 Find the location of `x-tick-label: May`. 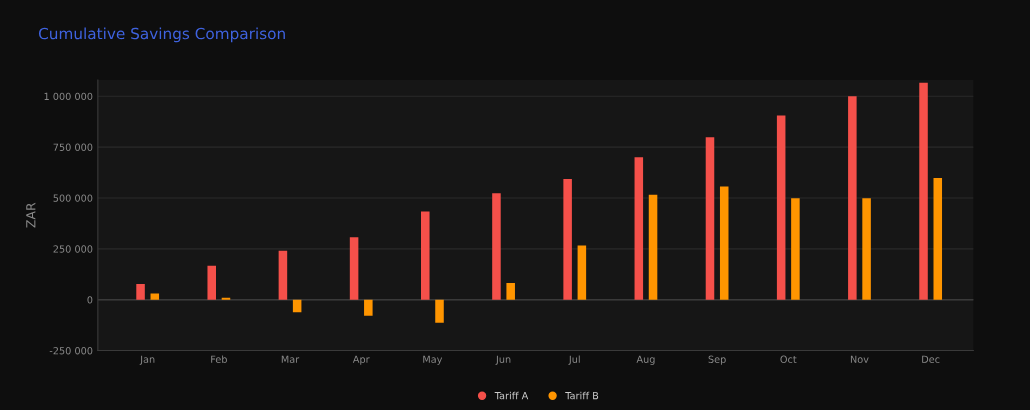

x-tick-label: May is located at coordinates (433, 360).